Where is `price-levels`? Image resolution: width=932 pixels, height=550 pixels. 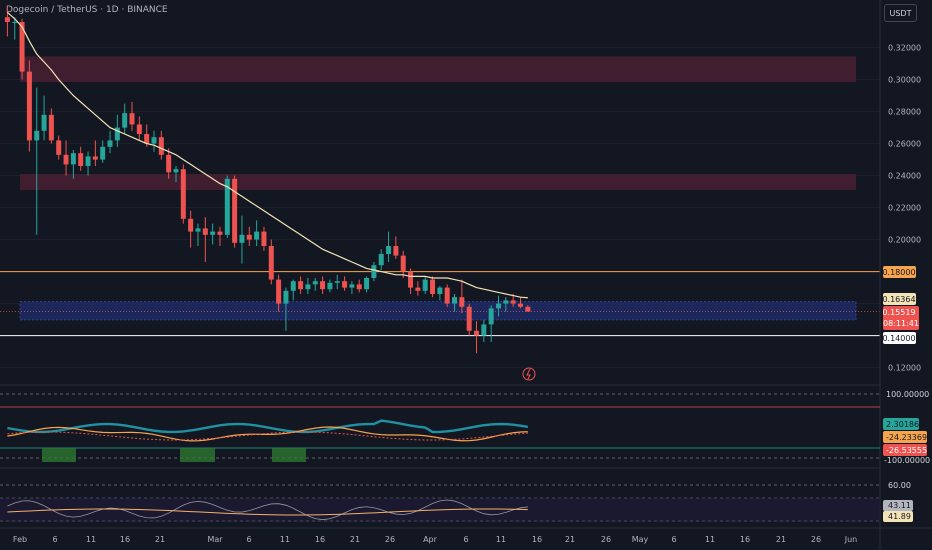
price-levels is located at coordinates (440, 304).